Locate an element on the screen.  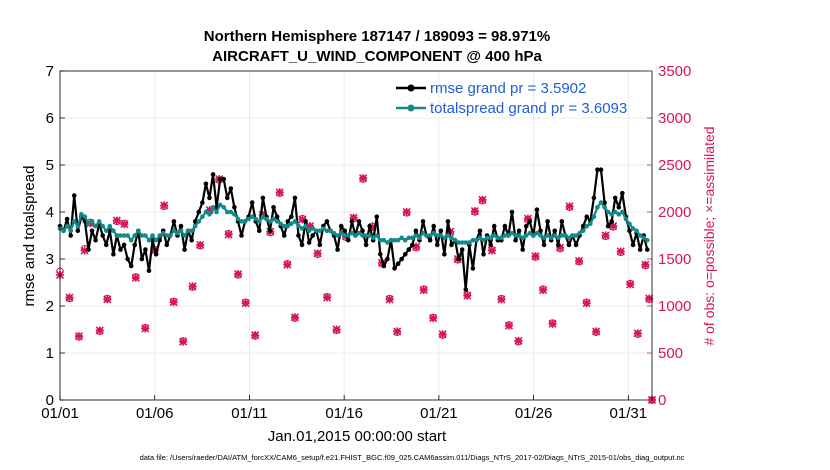
y-axis-label-right: # of obs: o=possible; ×=assimilated is located at coordinates (709, 235).